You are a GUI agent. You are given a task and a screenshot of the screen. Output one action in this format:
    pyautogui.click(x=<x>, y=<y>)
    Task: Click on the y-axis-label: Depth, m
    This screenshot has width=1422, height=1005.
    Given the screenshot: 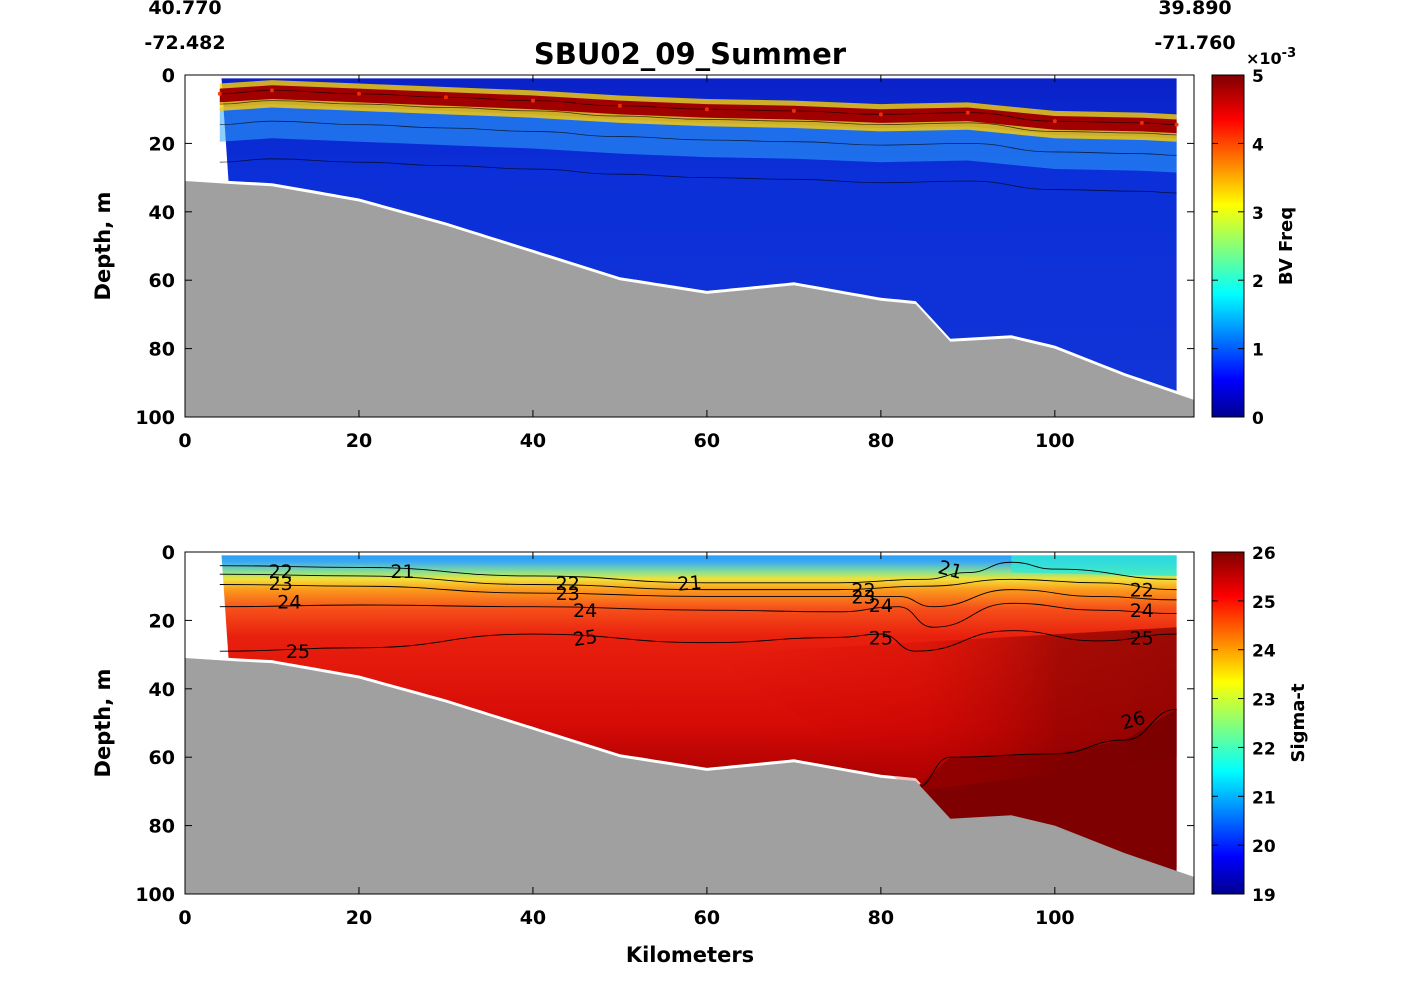 What is the action you would take?
    pyautogui.click(x=103, y=246)
    